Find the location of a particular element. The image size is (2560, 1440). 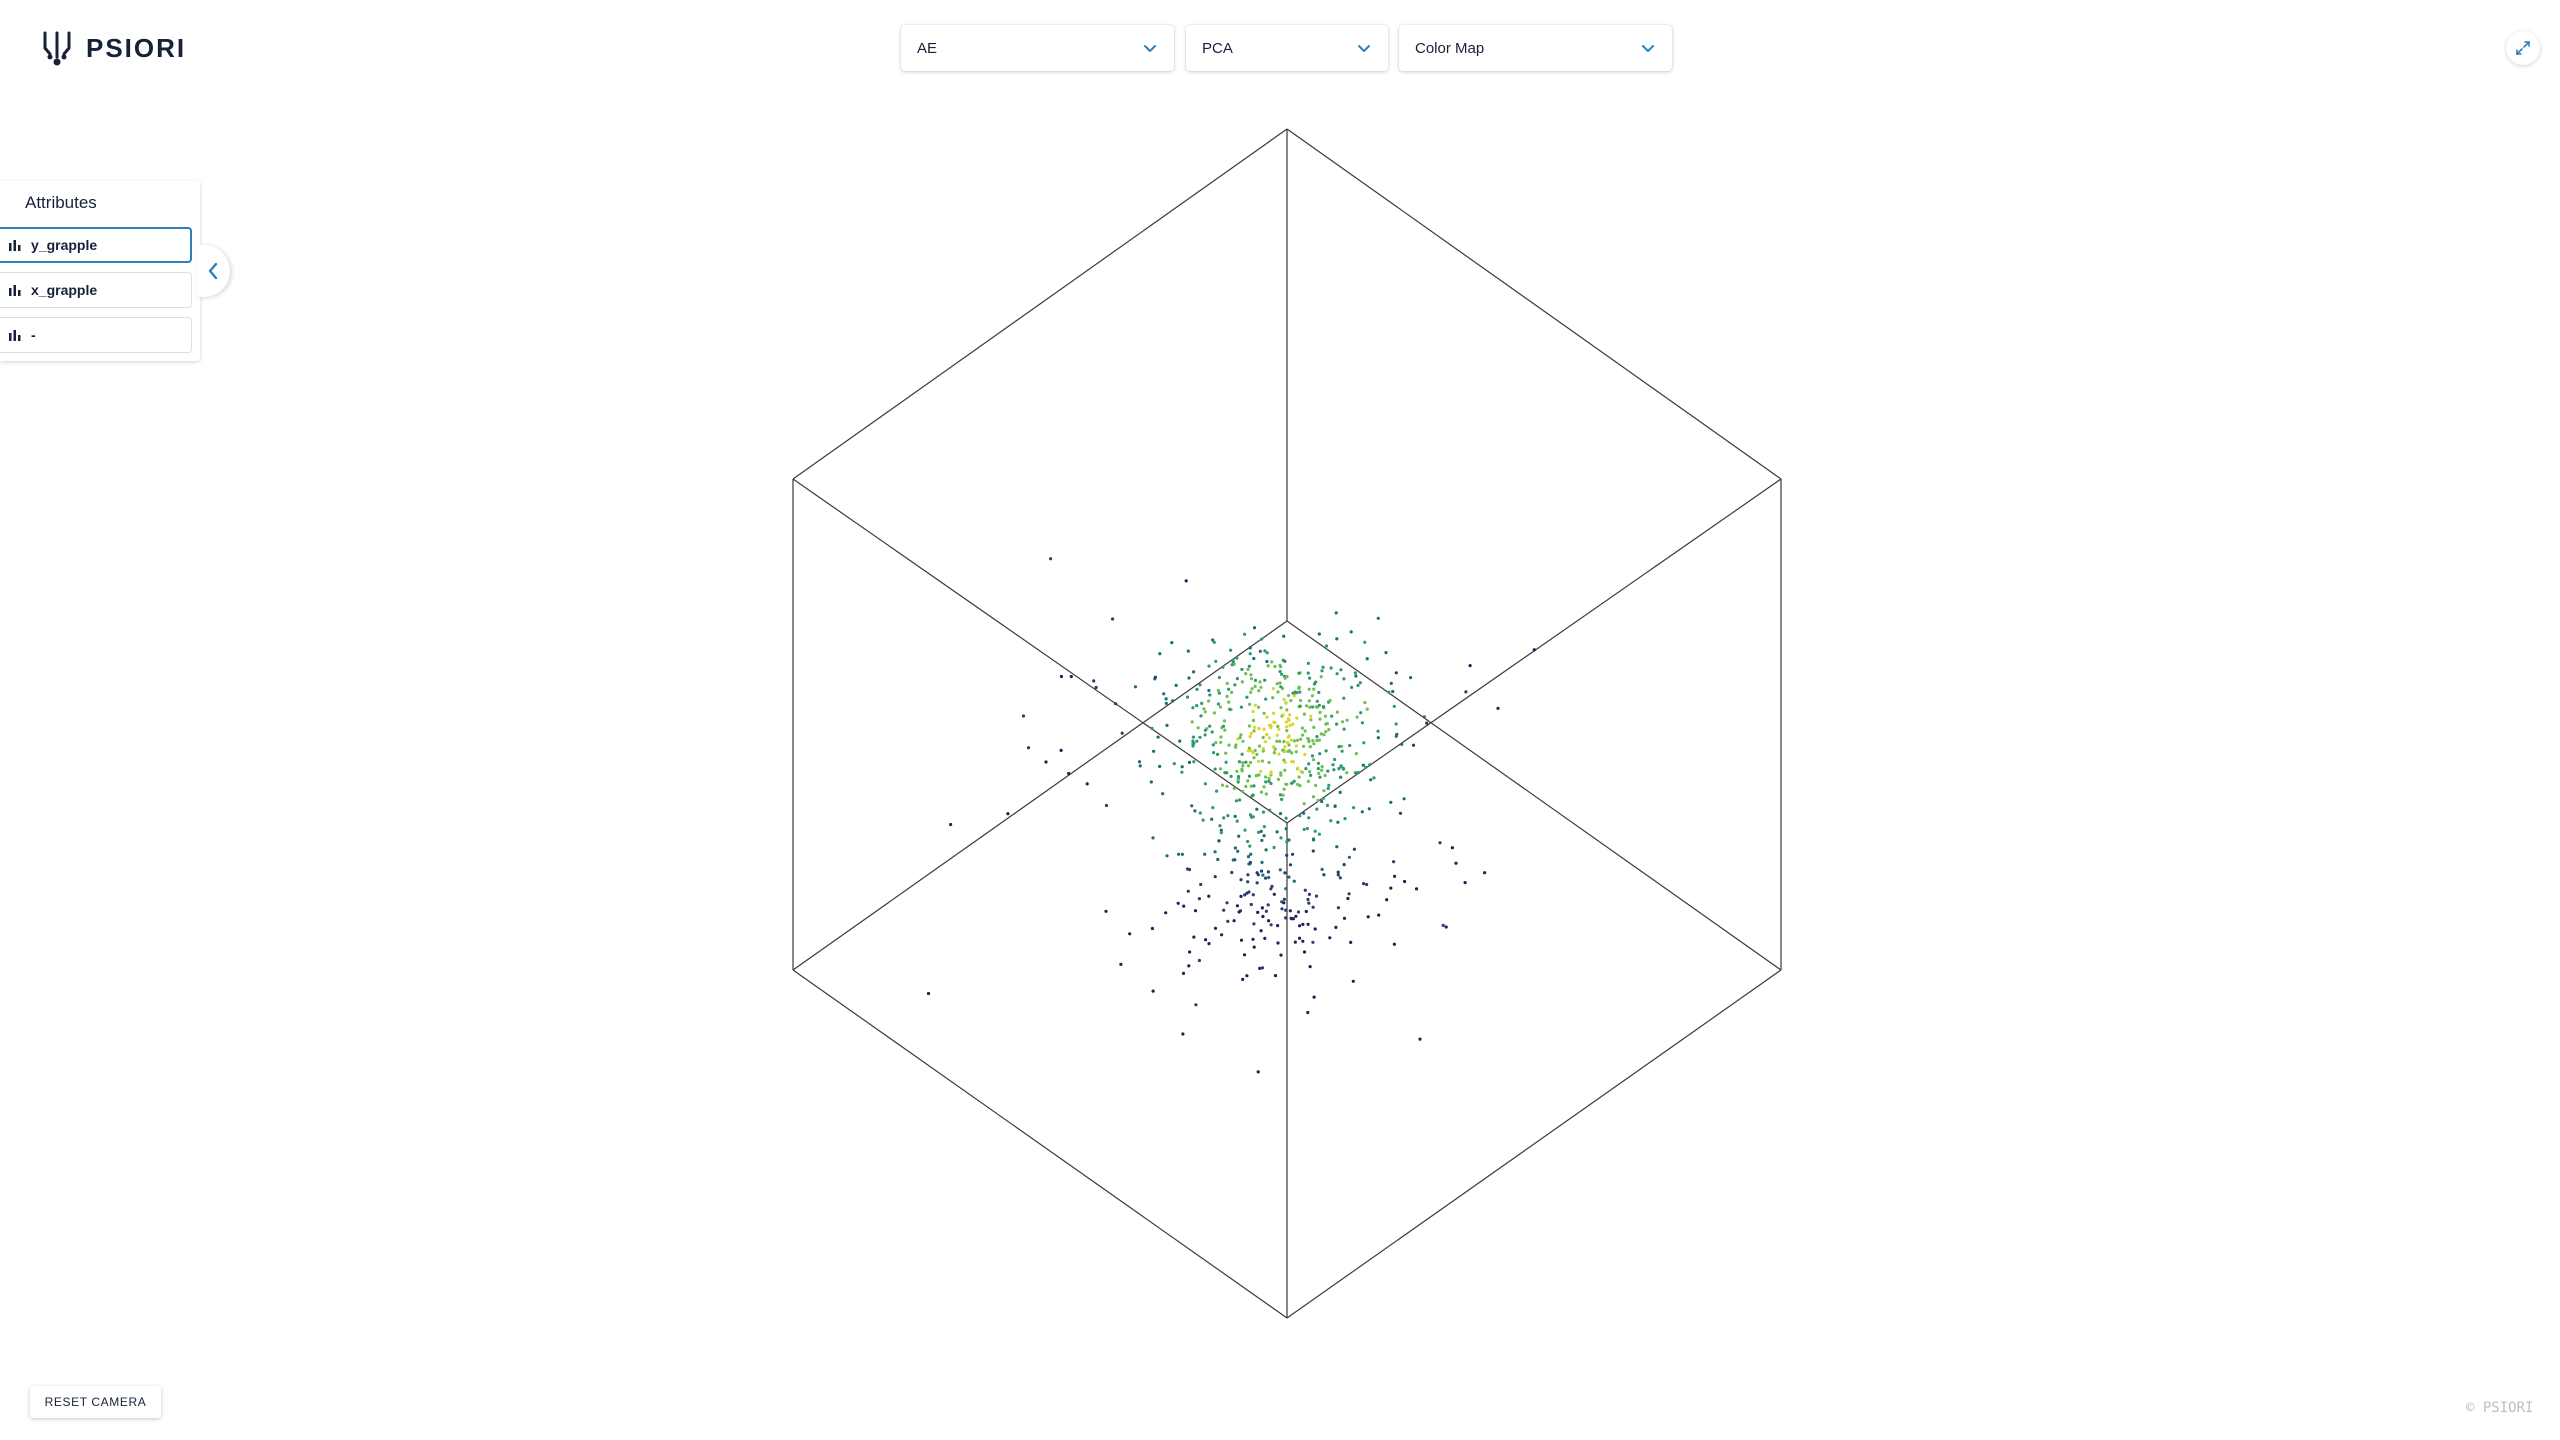

reduction-select: PCA is located at coordinates (1287, 48).